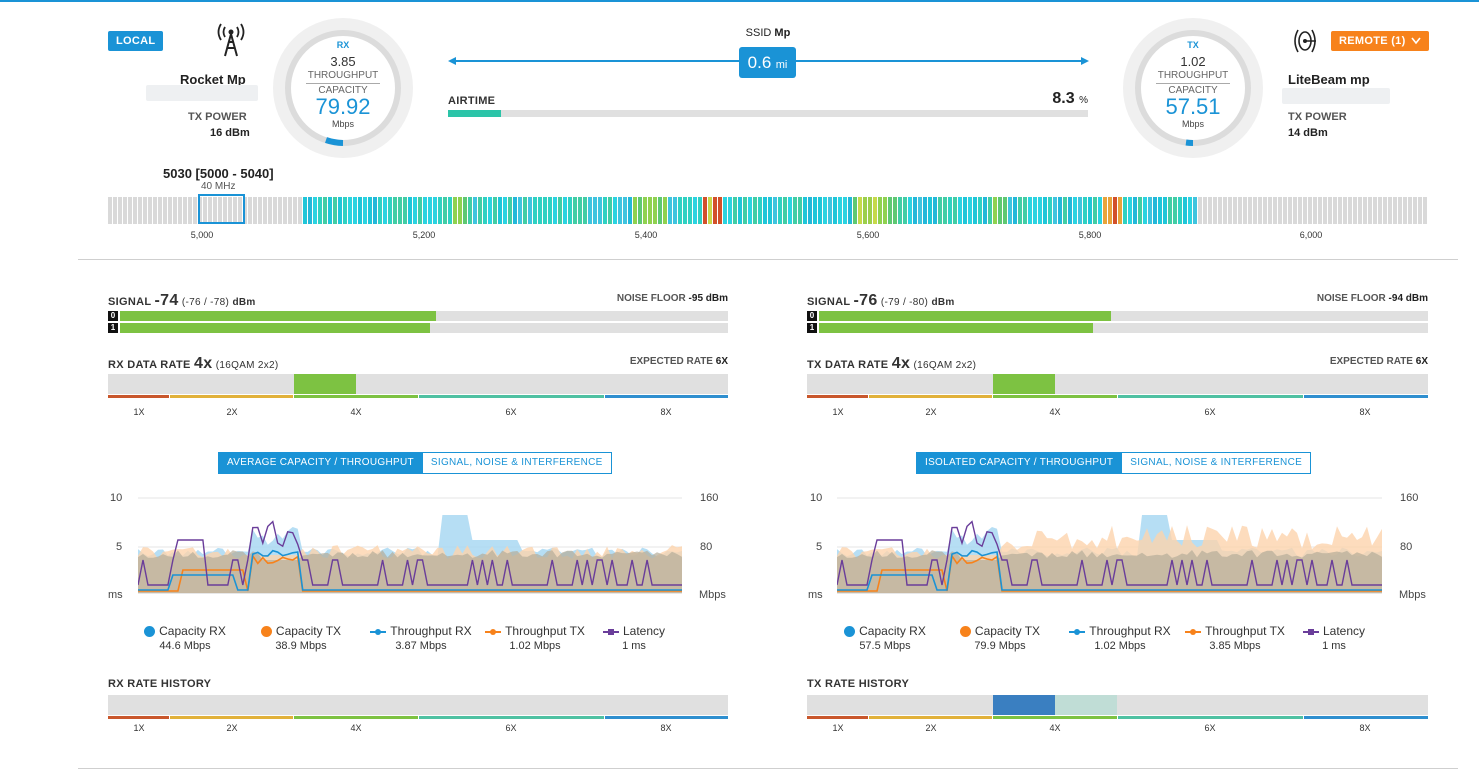 Image resolution: width=1479 pixels, height=771 pixels. Describe the element at coordinates (136, 41) in the screenshot. I see `local-badge: LOCAL` at that location.